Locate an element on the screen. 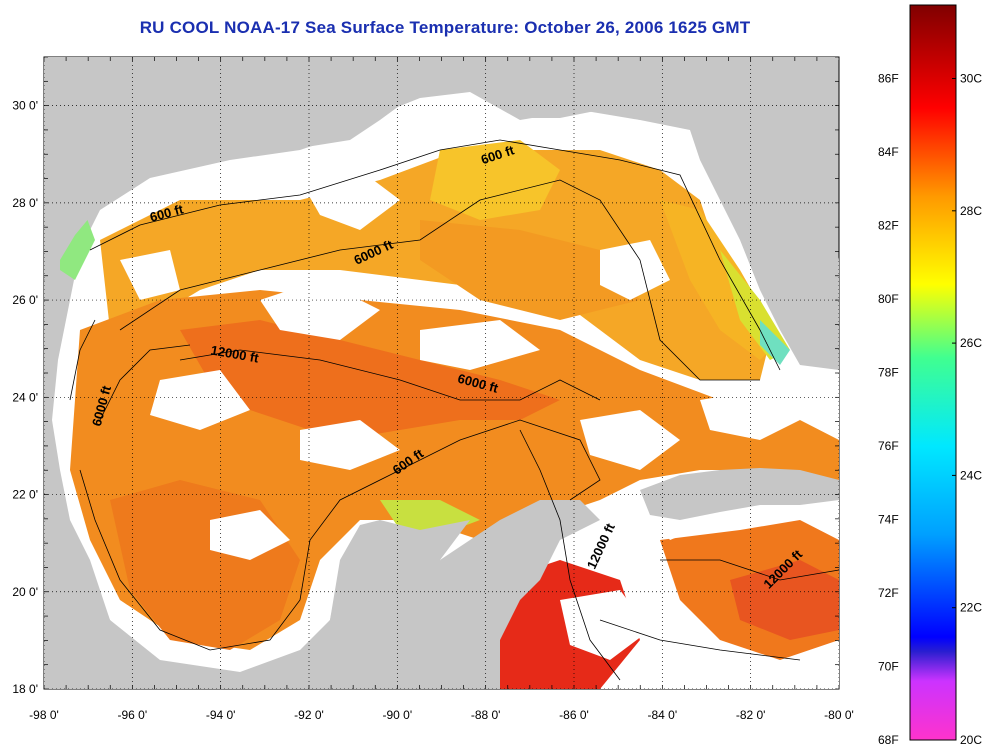 The width and height of the screenshot is (992, 754). colorbar-c-label: 28C is located at coordinates (971, 211).